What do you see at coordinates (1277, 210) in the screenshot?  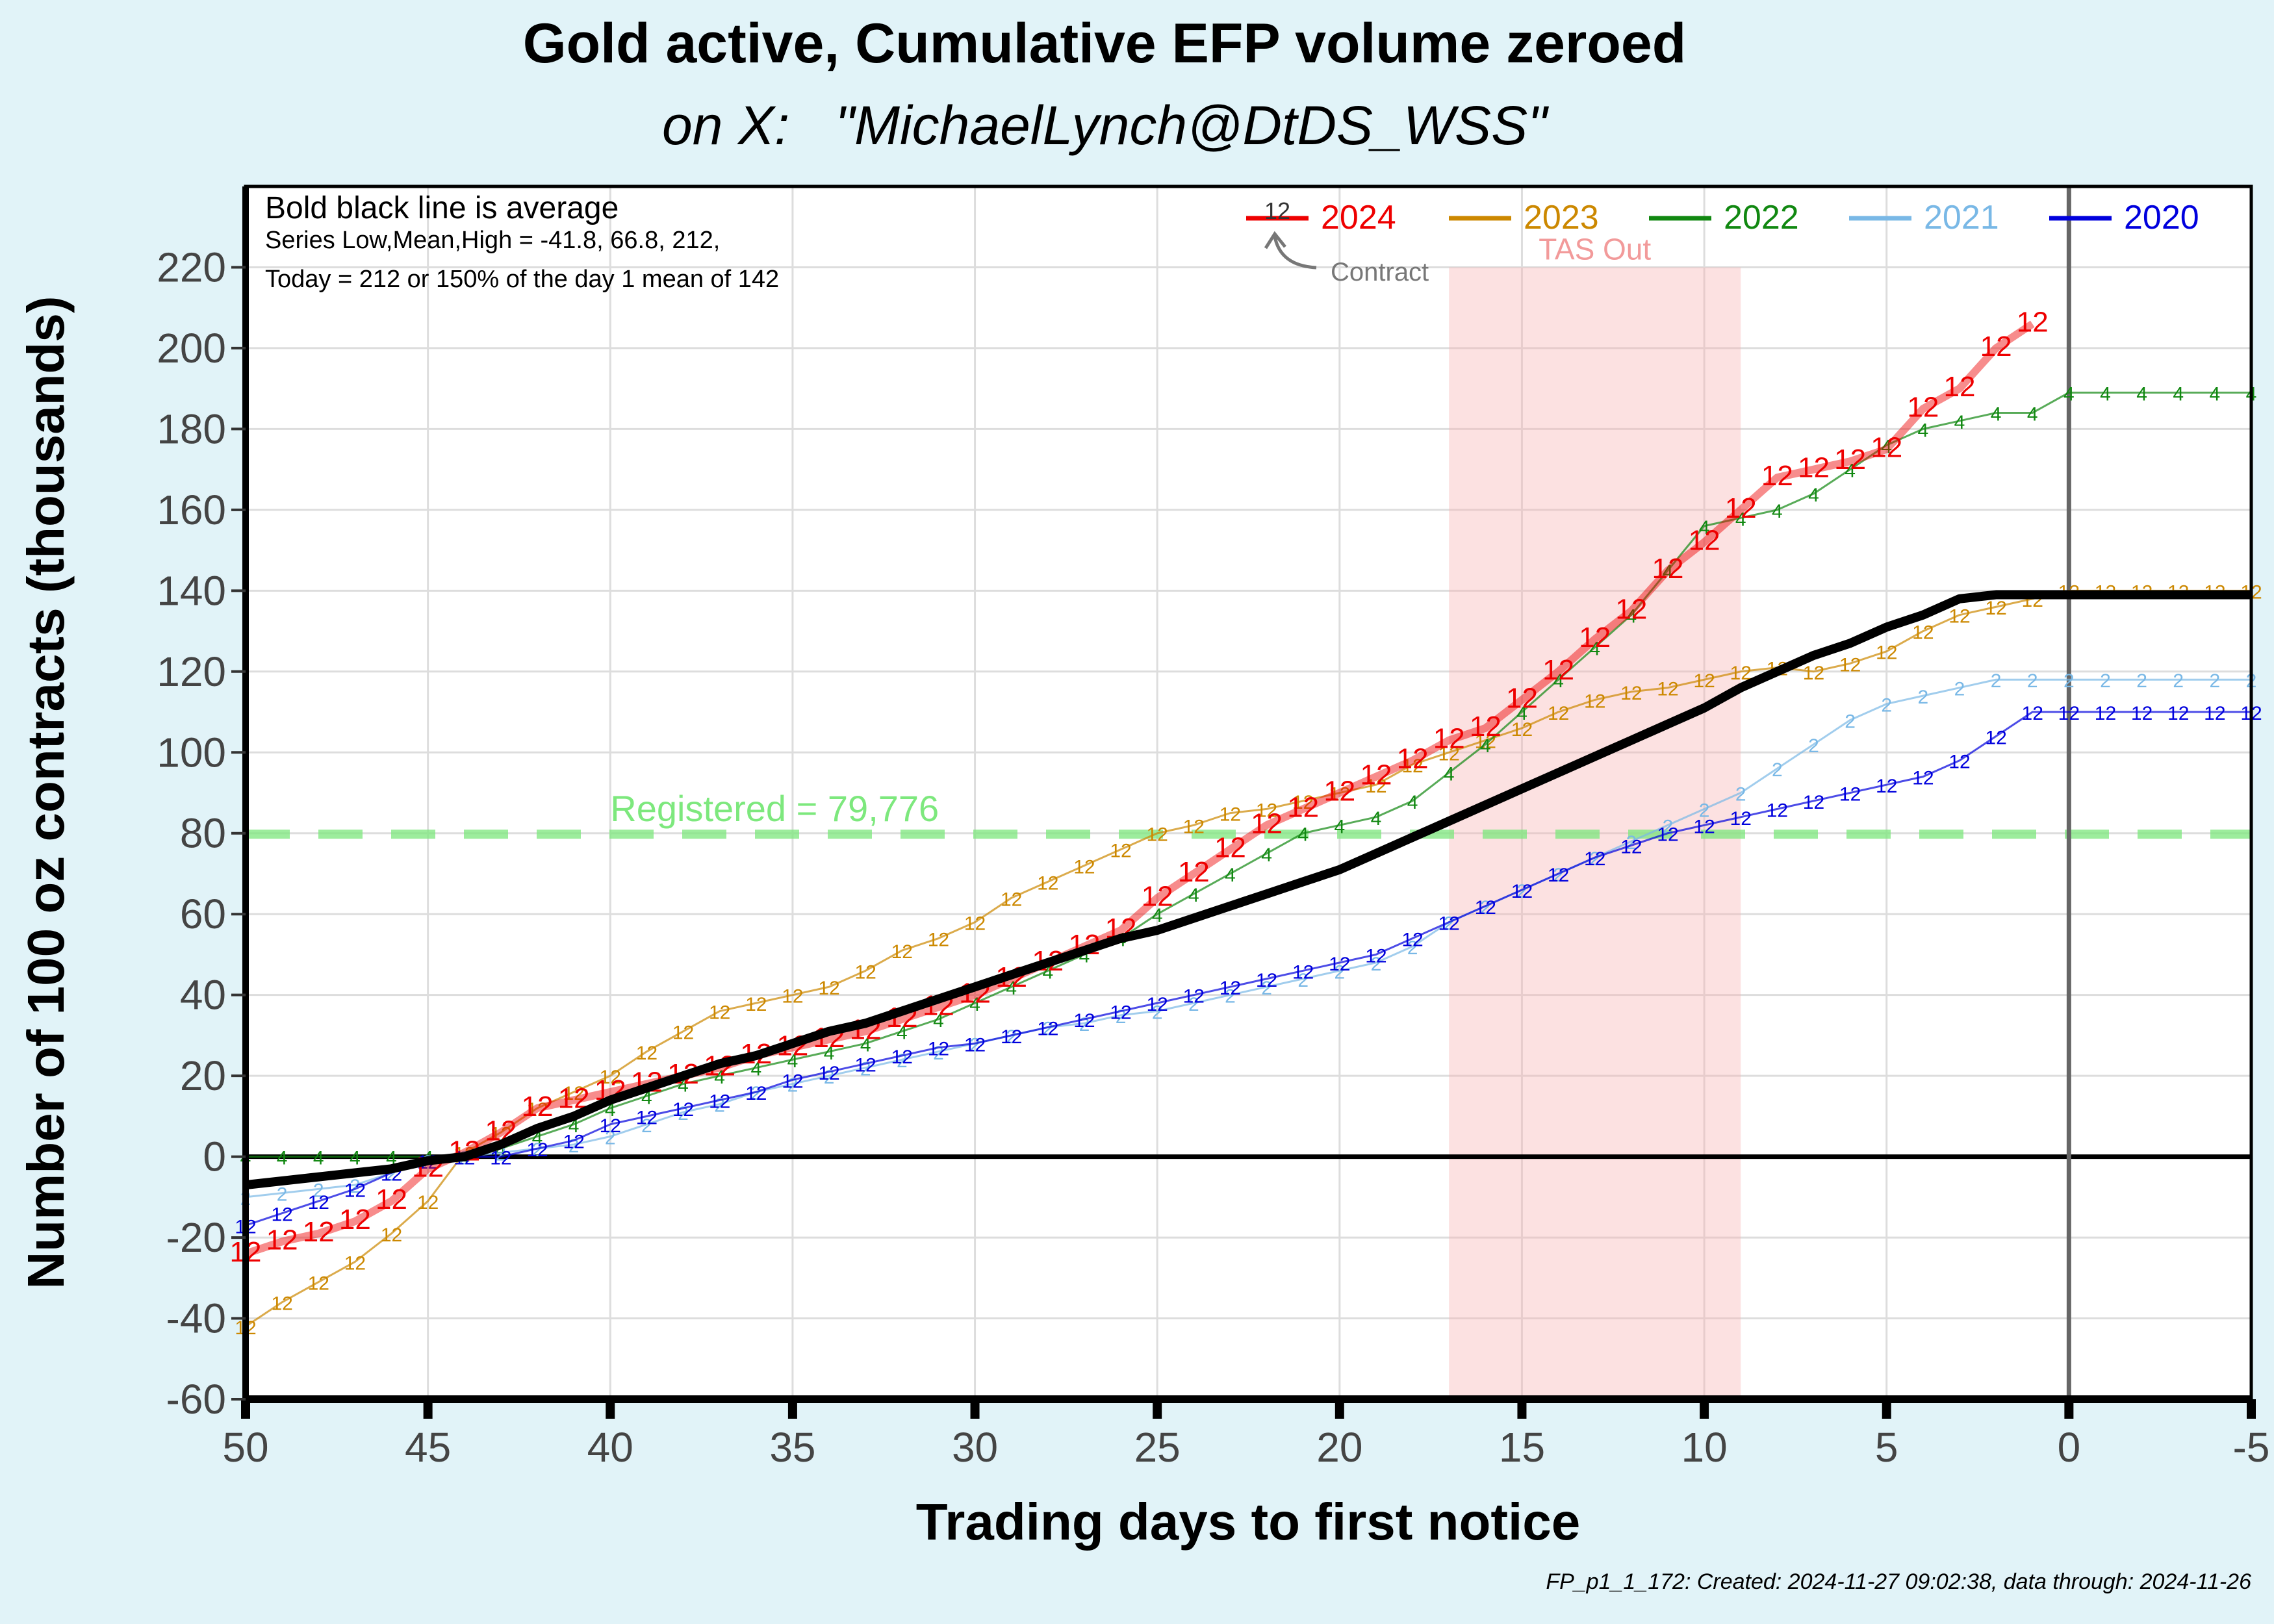 I see `legend-contract-label: 12` at bounding box center [1277, 210].